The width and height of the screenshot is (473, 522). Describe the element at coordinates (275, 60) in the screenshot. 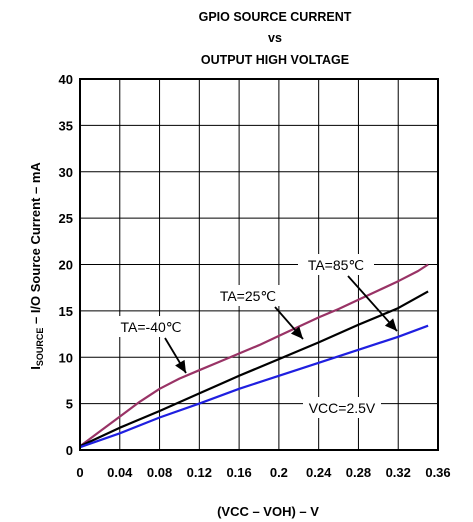

I see `title-line-3: OUTPUT HIGH VOLTAGE` at that location.